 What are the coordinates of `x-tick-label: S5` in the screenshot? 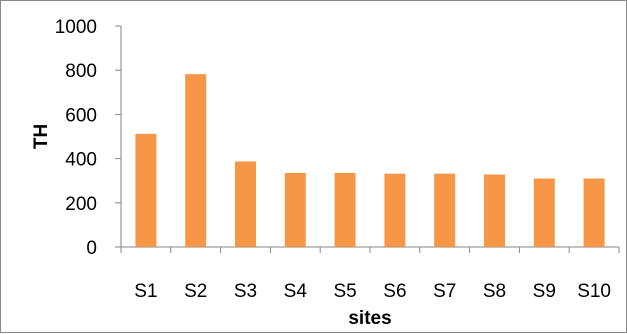 It's located at (344, 291).